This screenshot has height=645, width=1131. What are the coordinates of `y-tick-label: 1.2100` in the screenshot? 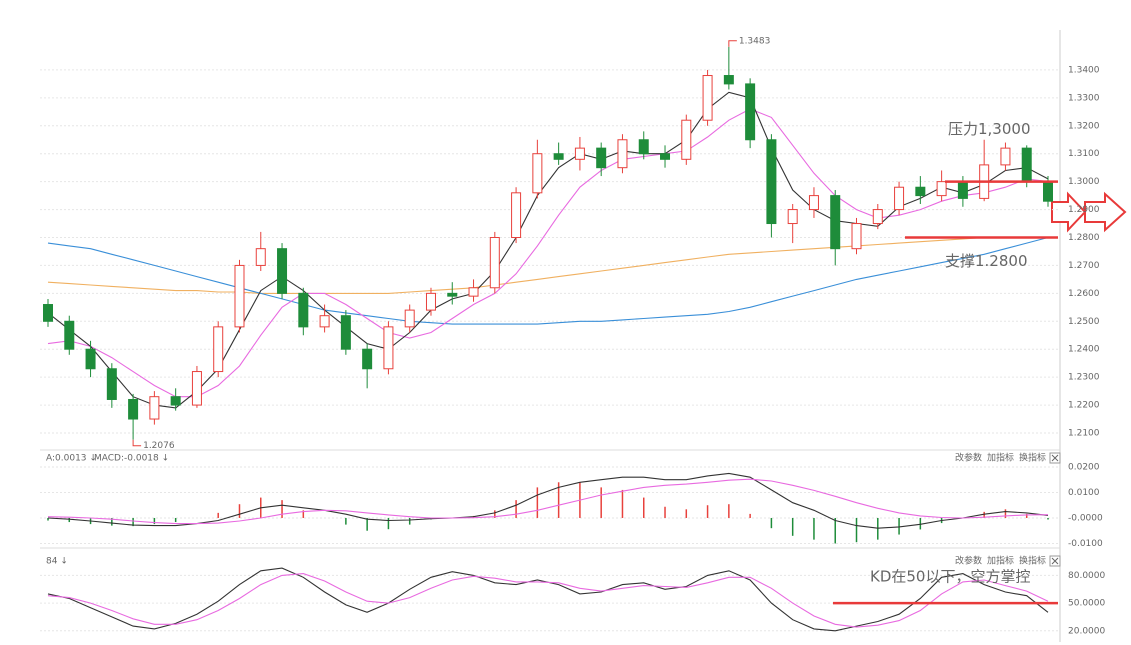 It's located at (1084, 433).